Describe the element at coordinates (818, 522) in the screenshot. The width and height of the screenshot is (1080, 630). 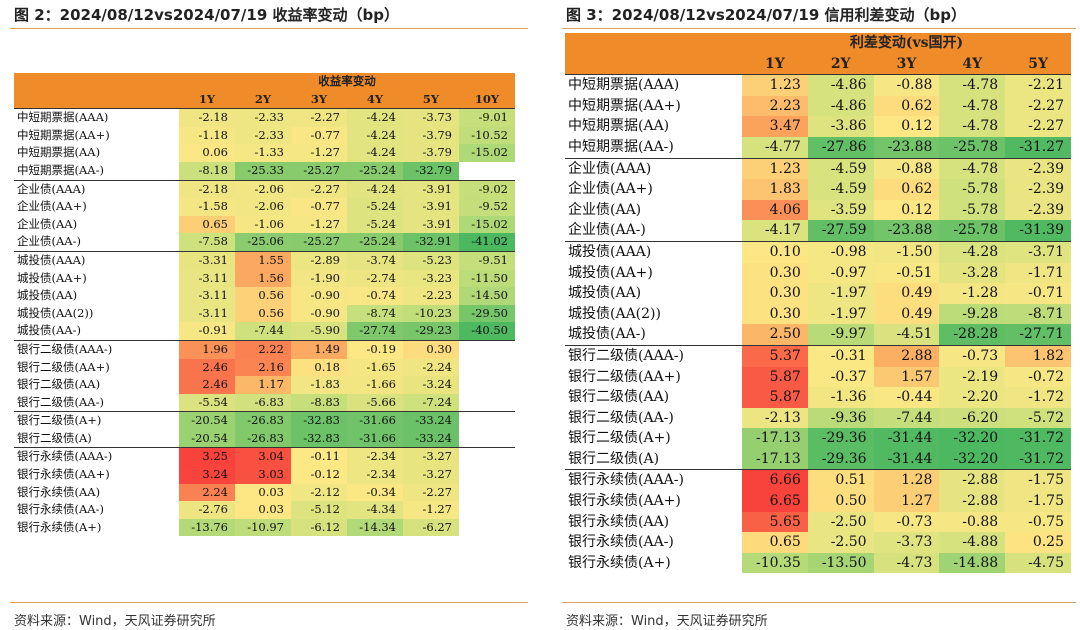
I see `table-row: 银行永续债(AA) 5.65 -2.50 -0.73 -0.88 -0.75` at that location.